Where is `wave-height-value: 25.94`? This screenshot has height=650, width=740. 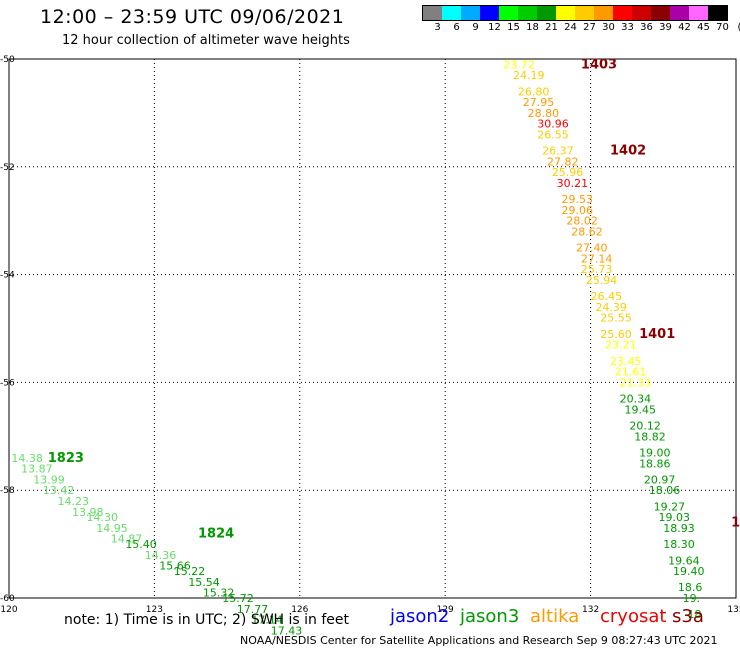 wave-height-value: 25.94 is located at coordinates (602, 280).